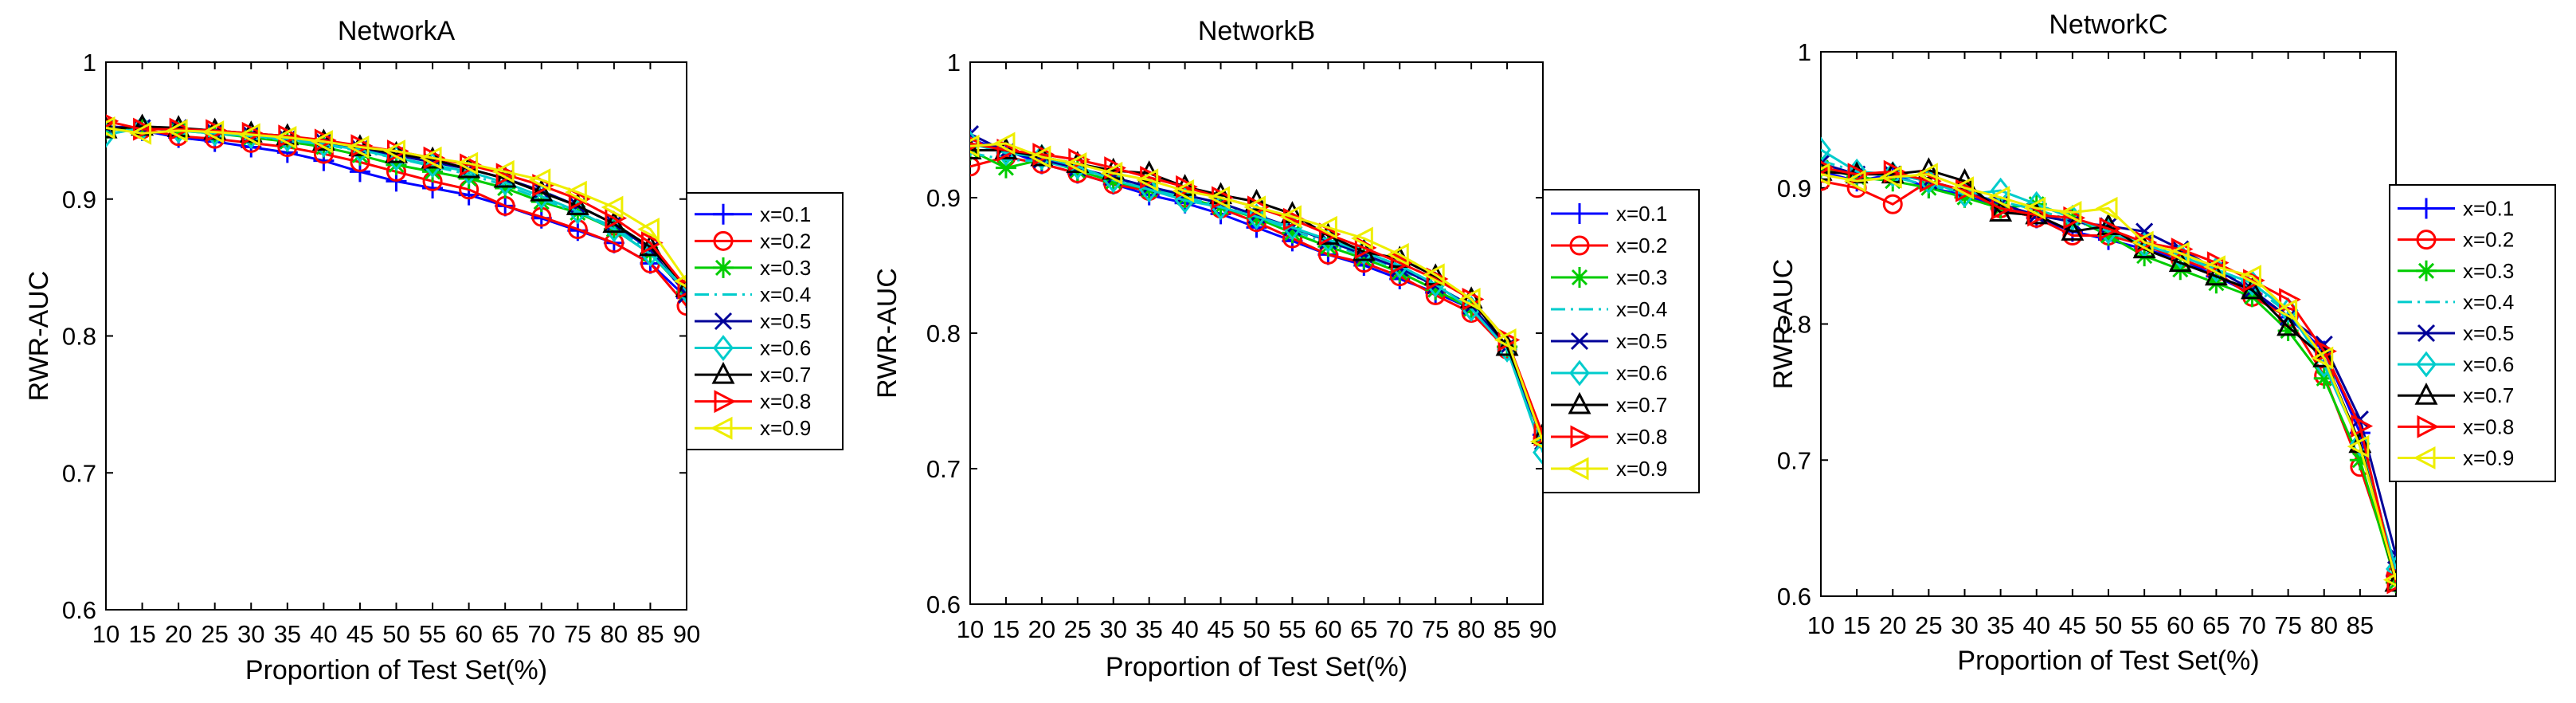 Image resolution: width=2576 pixels, height=703 pixels. I want to click on chart-title: NetworkC, so click(2108, 25).